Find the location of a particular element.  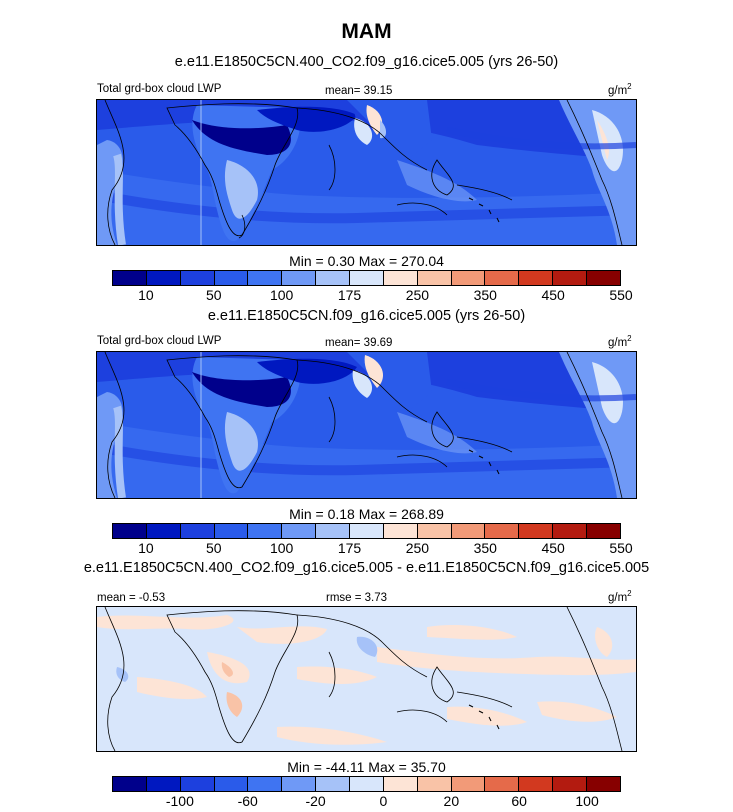

colorbar-tick-label: 0 is located at coordinates (383, 801).